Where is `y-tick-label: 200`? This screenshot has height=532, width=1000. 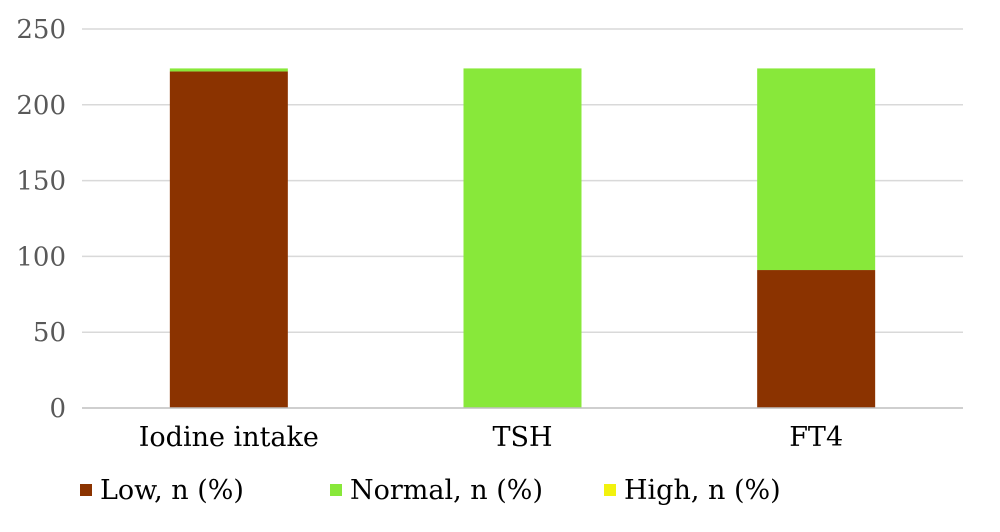
y-tick-label: 200 is located at coordinates (41, 106).